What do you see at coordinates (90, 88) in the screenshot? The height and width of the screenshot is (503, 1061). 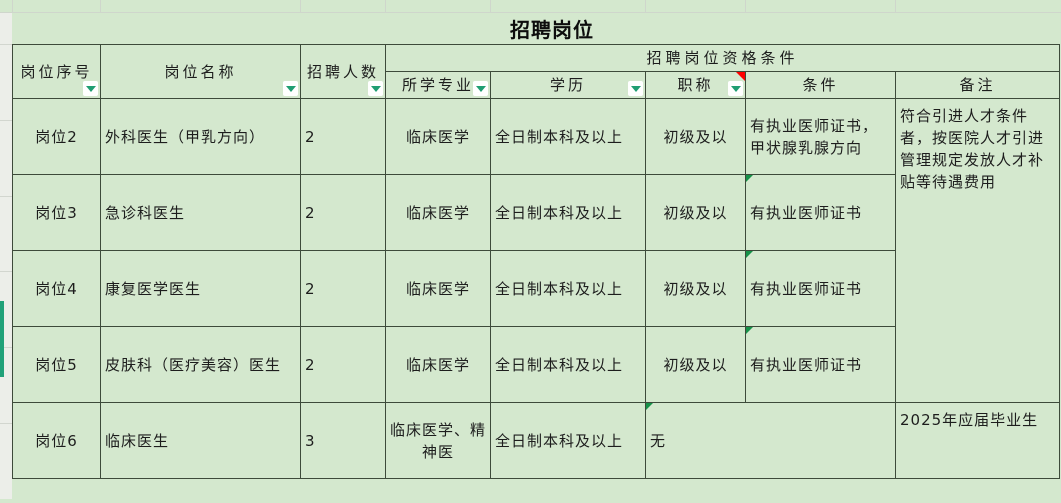 I see `filter-dropdown-icon-seq` at bounding box center [90, 88].